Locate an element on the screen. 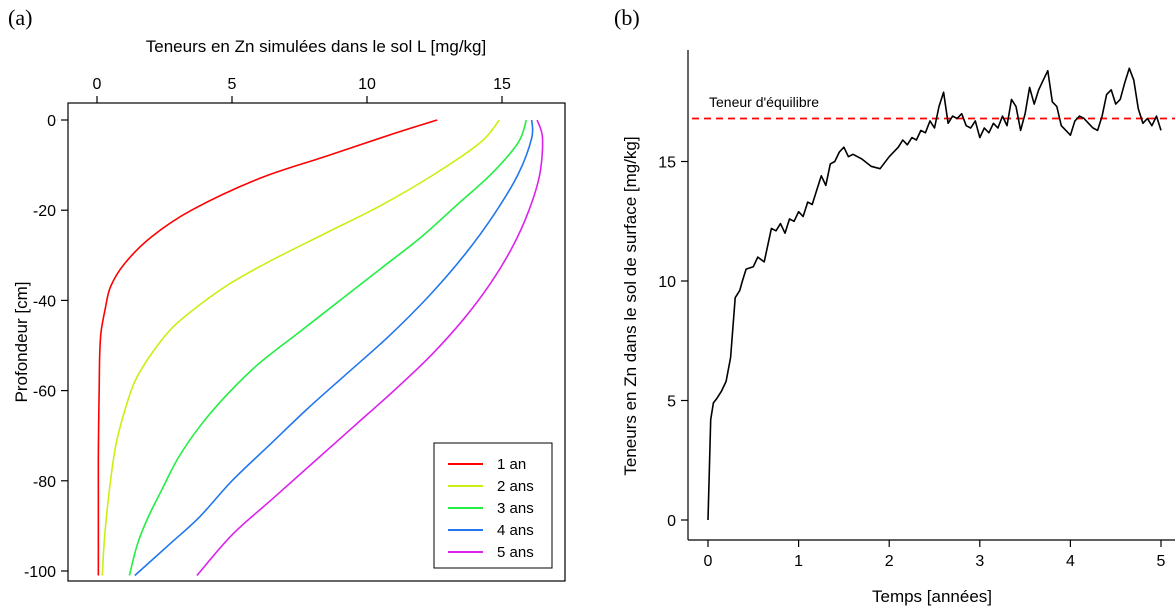  x-tick-label-b: 0 is located at coordinates (708, 561).